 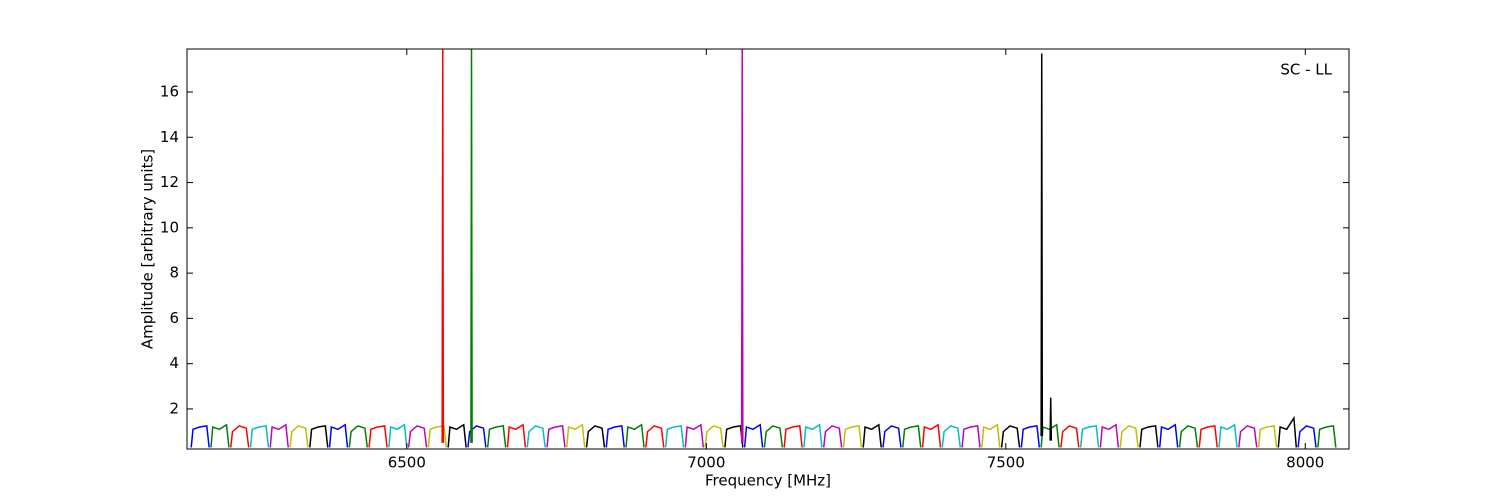 What do you see at coordinates (1305, 463) in the screenshot?
I see `x-tick-label: 8000` at bounding box center [1305, 463].